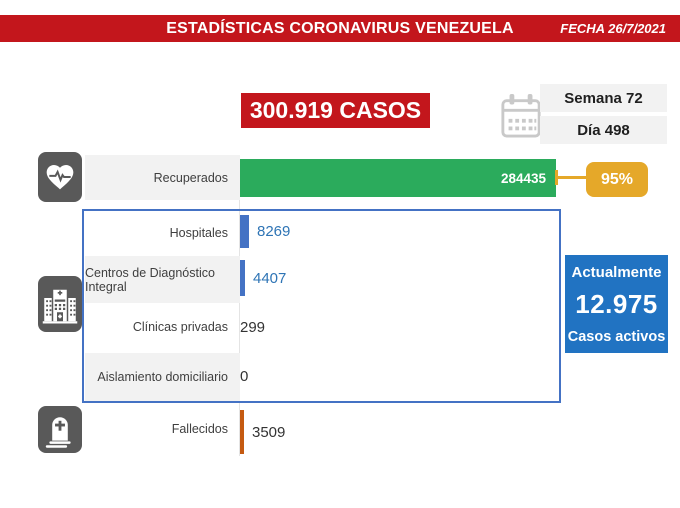 The height and width of the screenshot is (508, 680). I want to click on total-cases-box: 300.919 CASOS, so click(335, 110).